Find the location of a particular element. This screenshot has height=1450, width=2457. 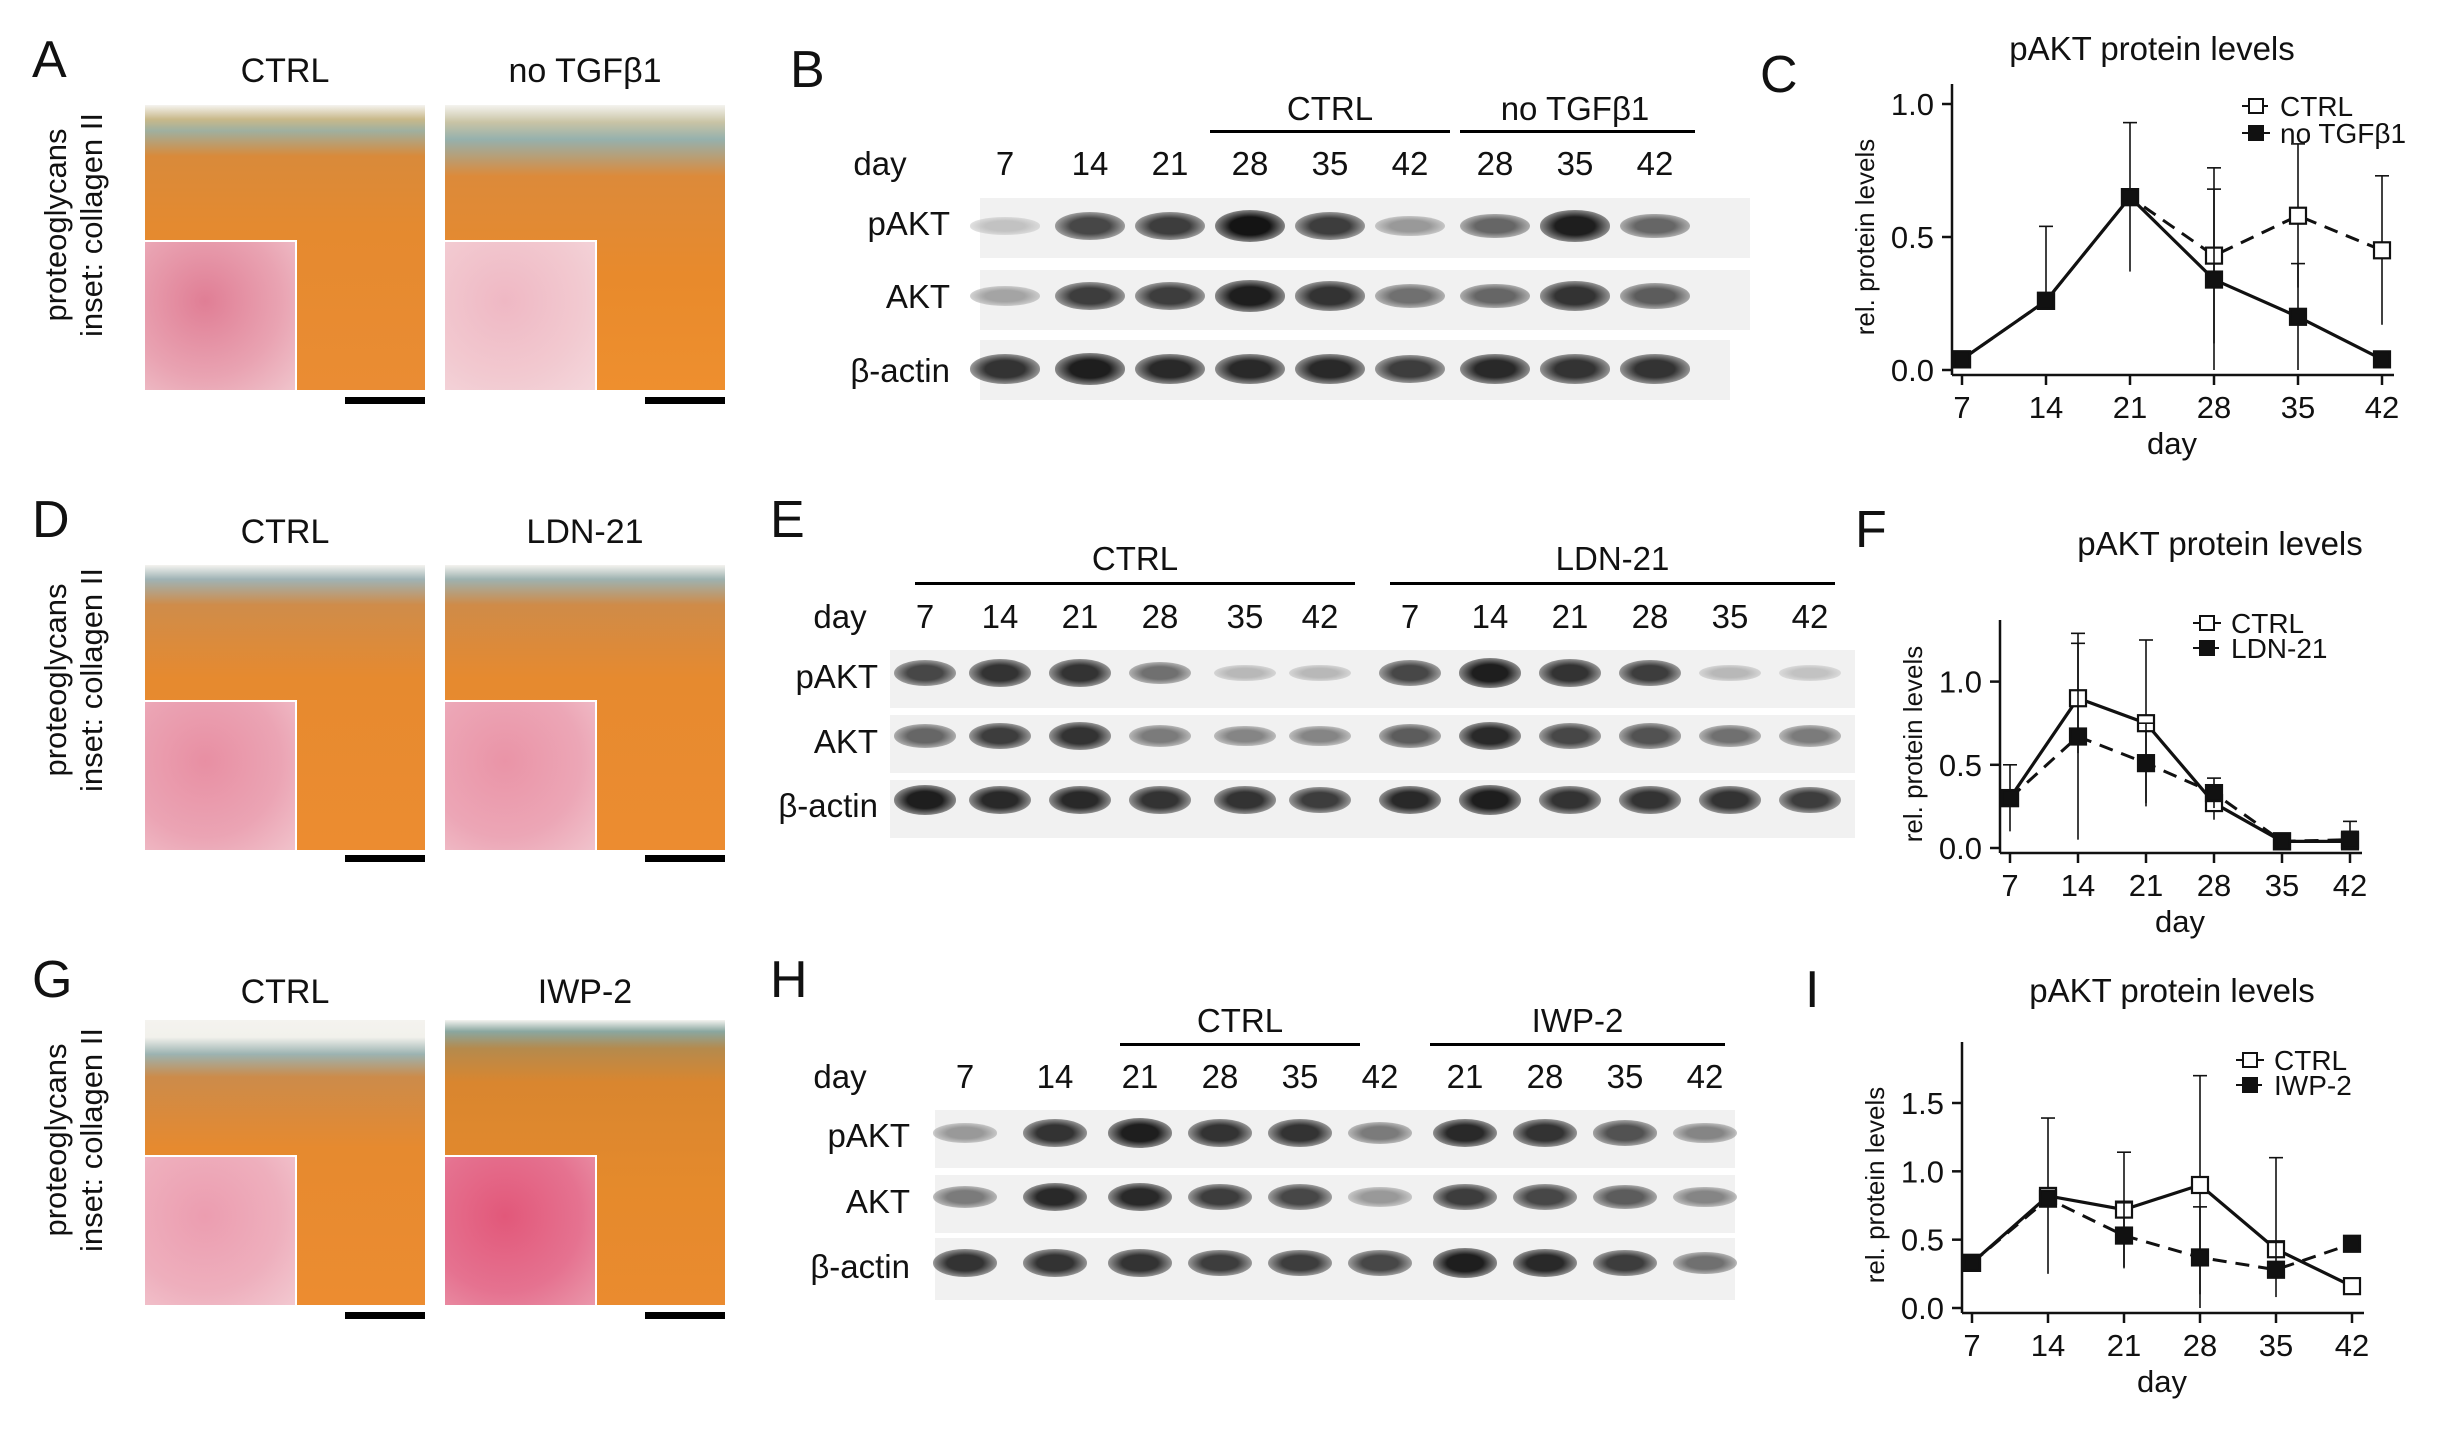

panel-letter-e: E is located at coordinates (787, 520).